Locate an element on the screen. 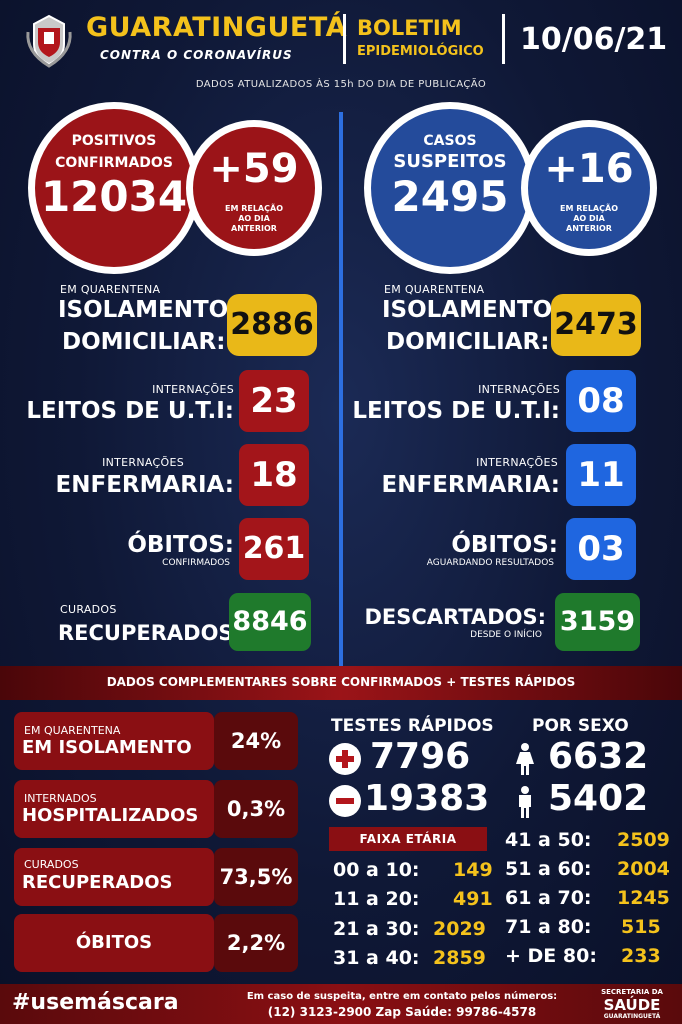 The height and width of the screenshot is (1024, 682). right-obitos-value: 03 is located at coordinates (601, 549).